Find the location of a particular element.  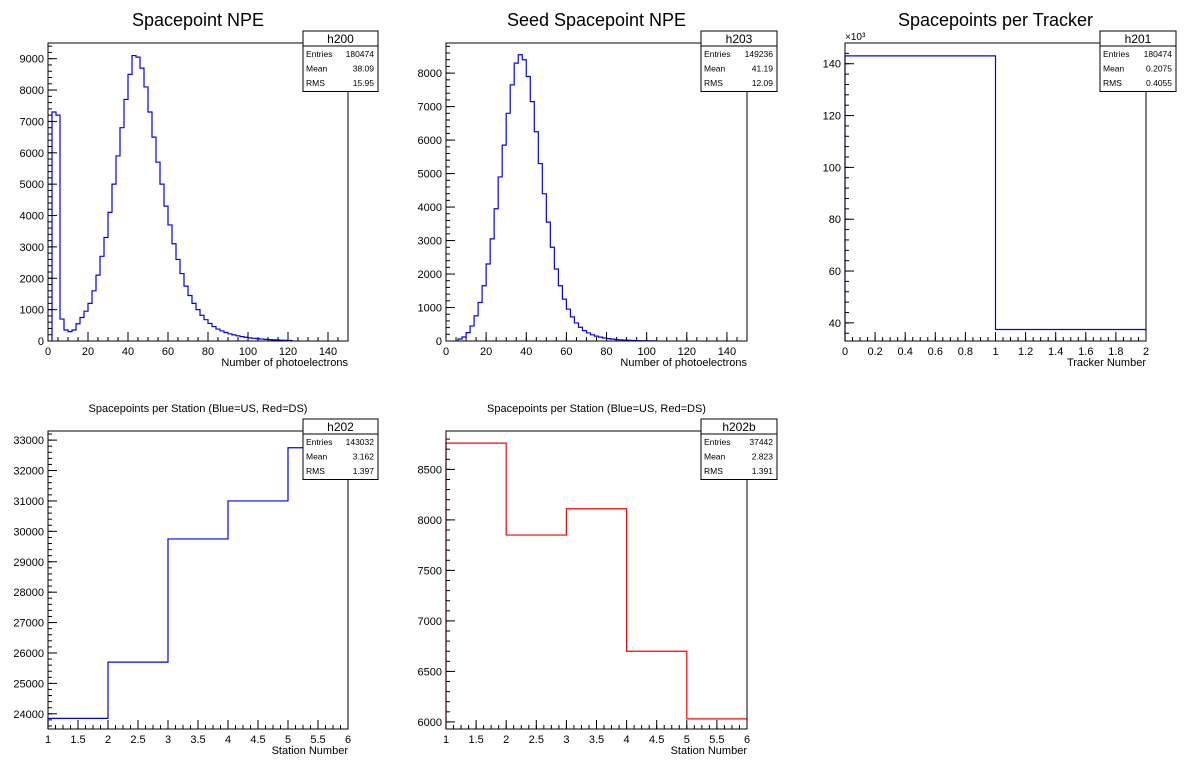

x-tick-label: 20 is located at coordinates (88, 352).